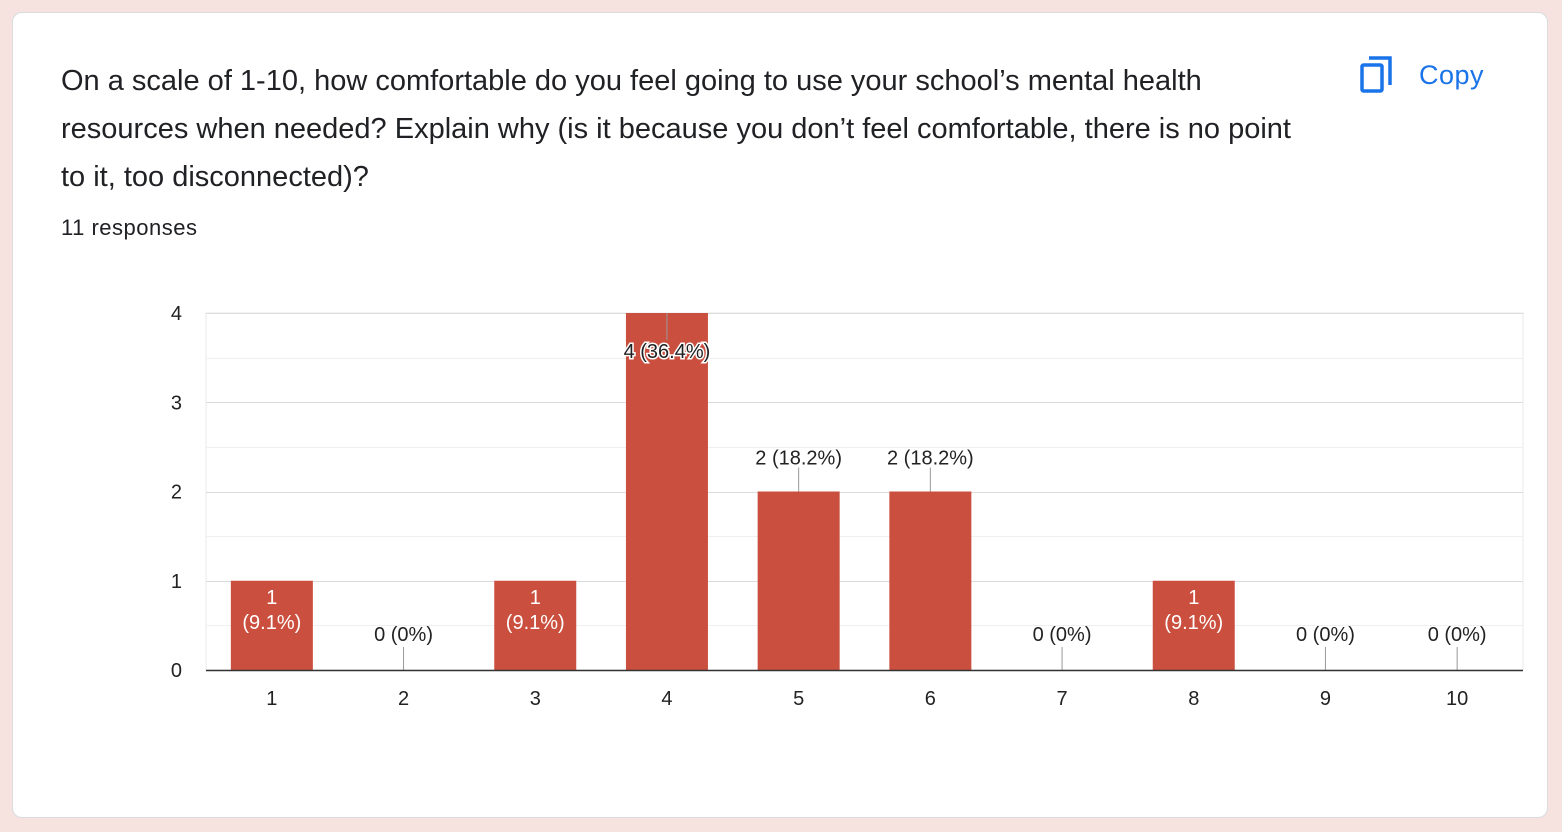 This screenshot has height=832, width=1562. Describe the element at coordinates (403, 699) in the screenshot. I see `x-tick-label: 2` at that location.